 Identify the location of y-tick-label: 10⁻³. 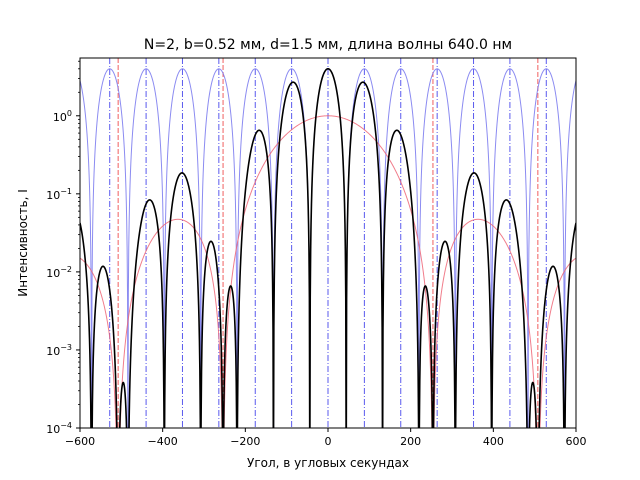
(59, 350).